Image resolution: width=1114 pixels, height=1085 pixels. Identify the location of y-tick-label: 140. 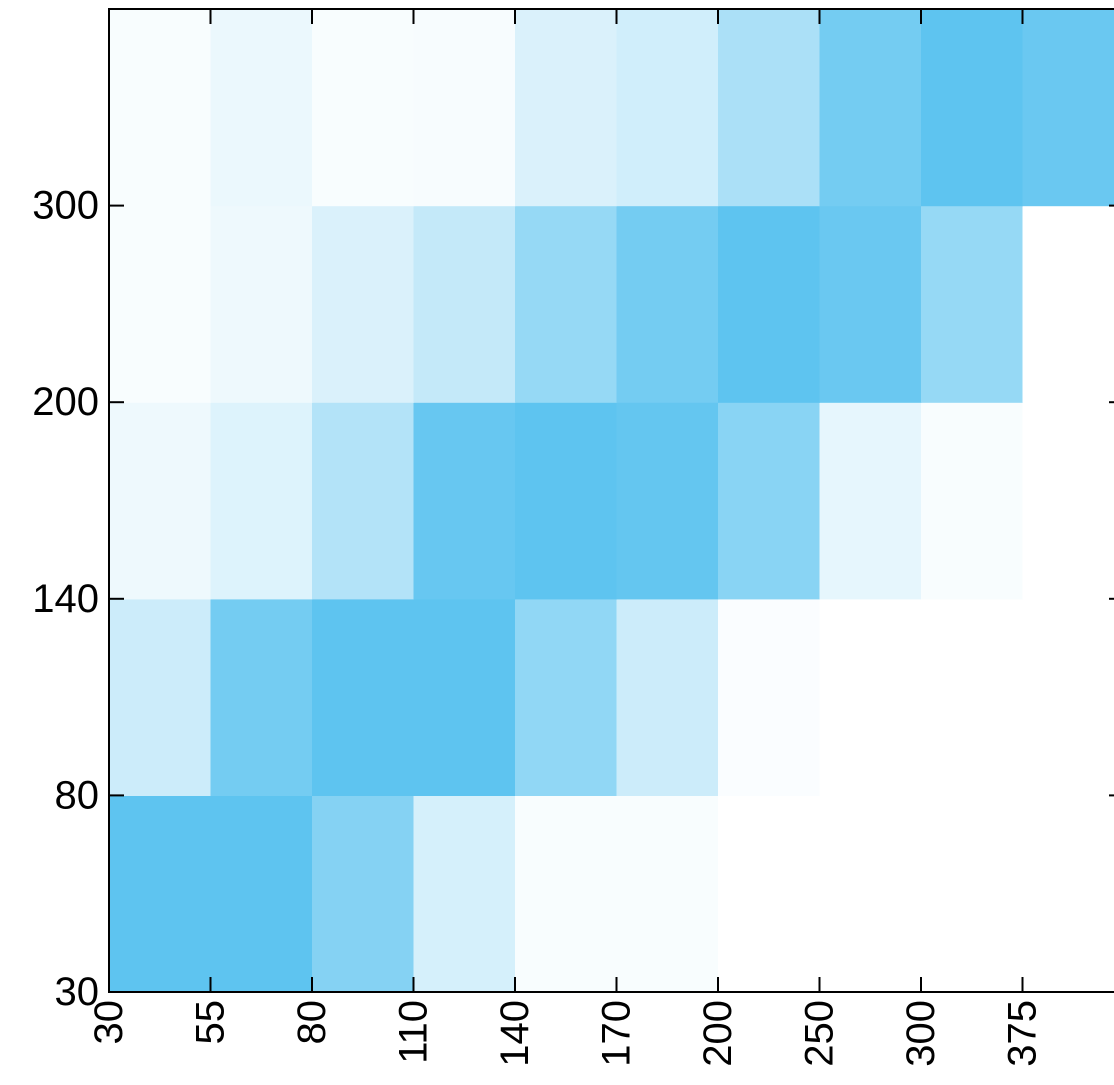
(65, 599).